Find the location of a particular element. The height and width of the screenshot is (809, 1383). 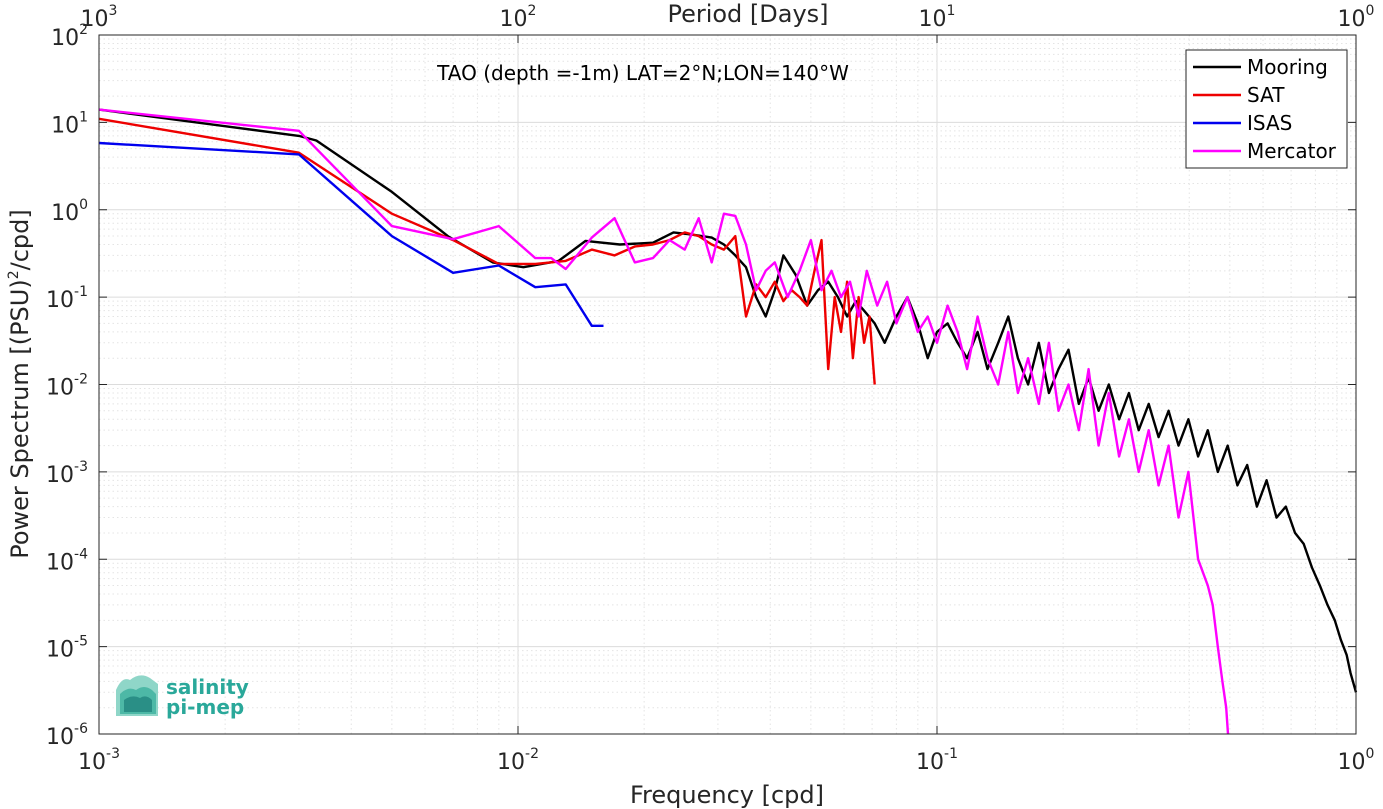

y-tick-label: 10⁻⁴ is located at coordinates (67, 560).